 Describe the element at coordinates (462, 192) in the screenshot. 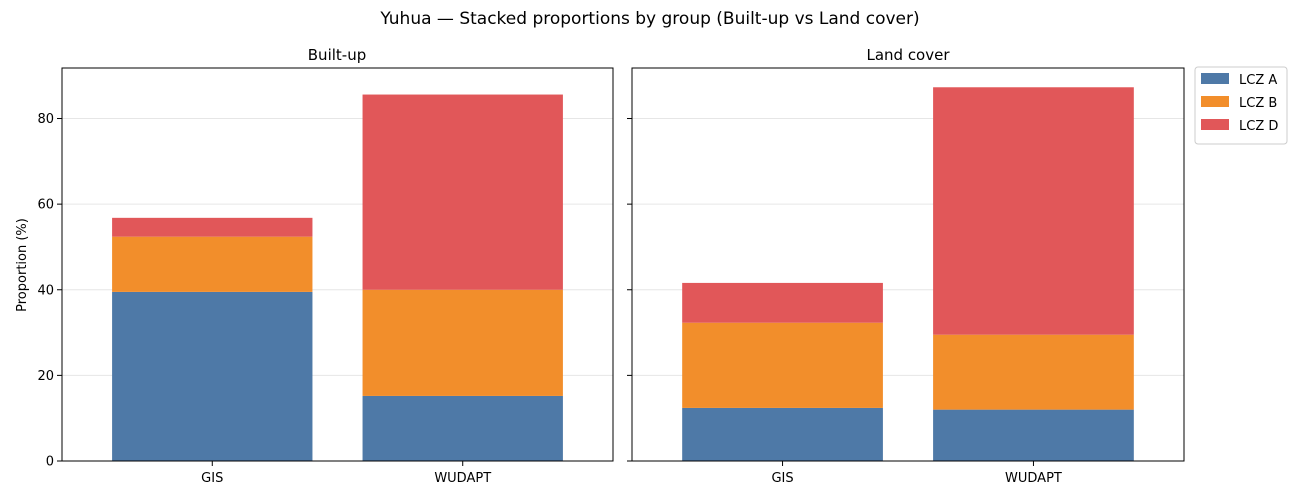

I see `bar-built-up-wudapt-lcz-d` at that location.